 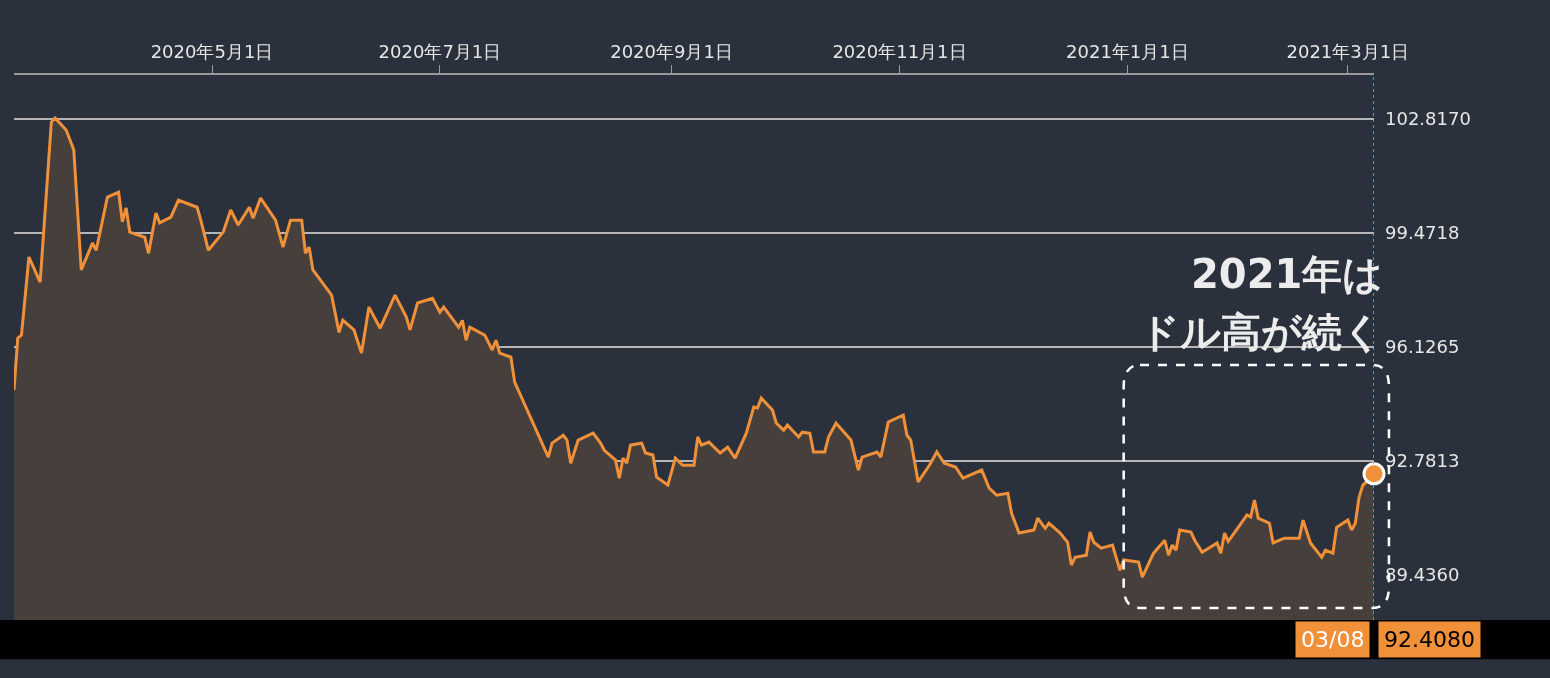 I want to click on y-tick-label: 102.8170, so click(x=1428, y=119).